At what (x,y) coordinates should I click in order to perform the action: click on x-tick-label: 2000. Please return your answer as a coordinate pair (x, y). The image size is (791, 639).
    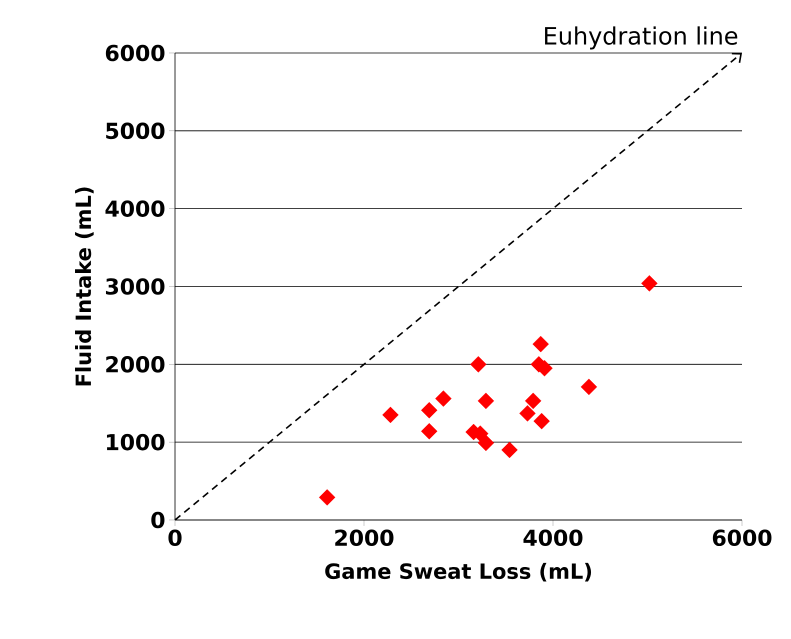
    Looking at the image, I should click on (364, 537).